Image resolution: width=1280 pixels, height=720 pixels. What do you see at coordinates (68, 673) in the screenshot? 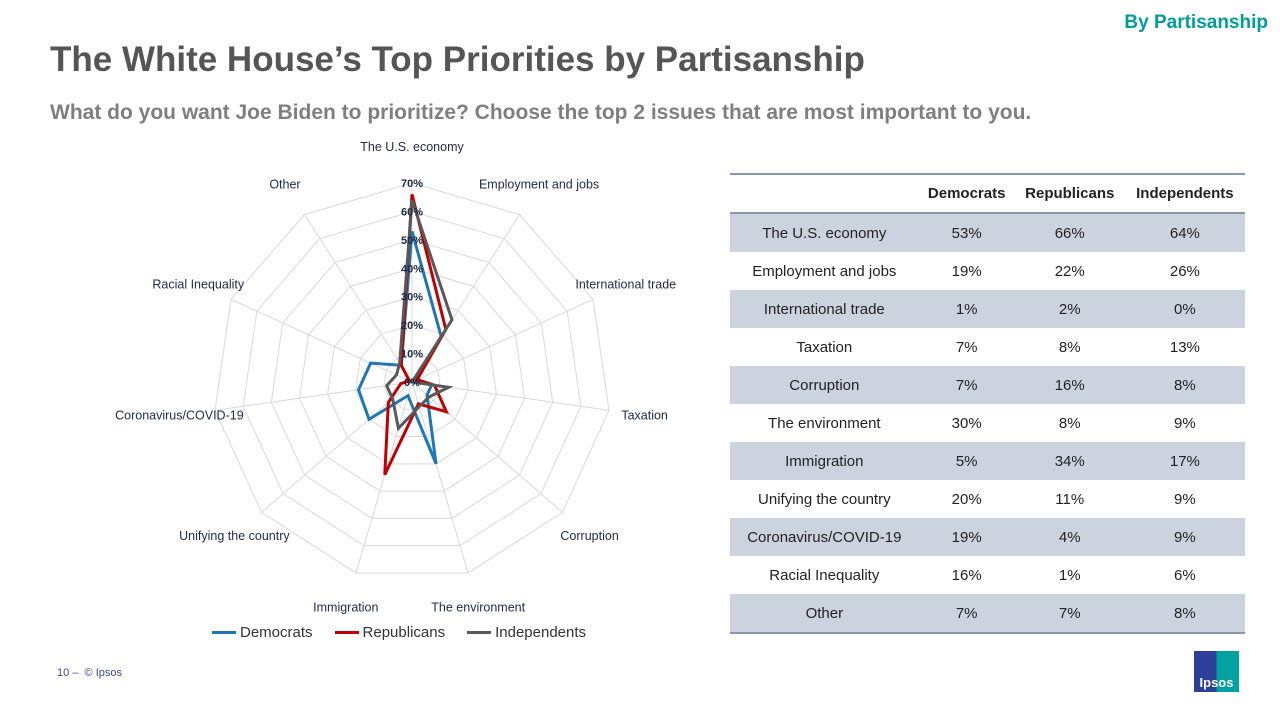
I see `page-number: 10 –` at bounding box center [68, 673].